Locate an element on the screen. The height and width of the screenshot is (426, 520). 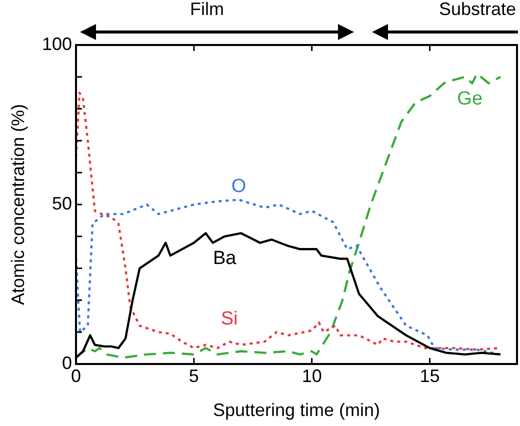
series-label: Si is located at coordinates (229, 319).